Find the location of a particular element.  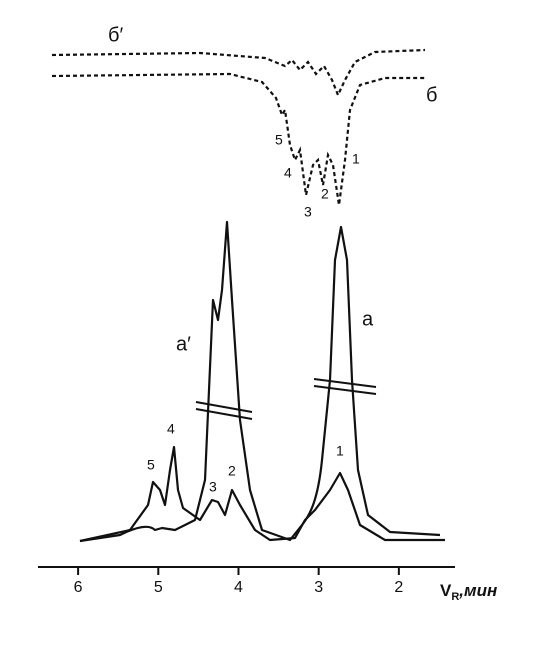

x-tick-label: 4 is located at coordinates (238, 587).